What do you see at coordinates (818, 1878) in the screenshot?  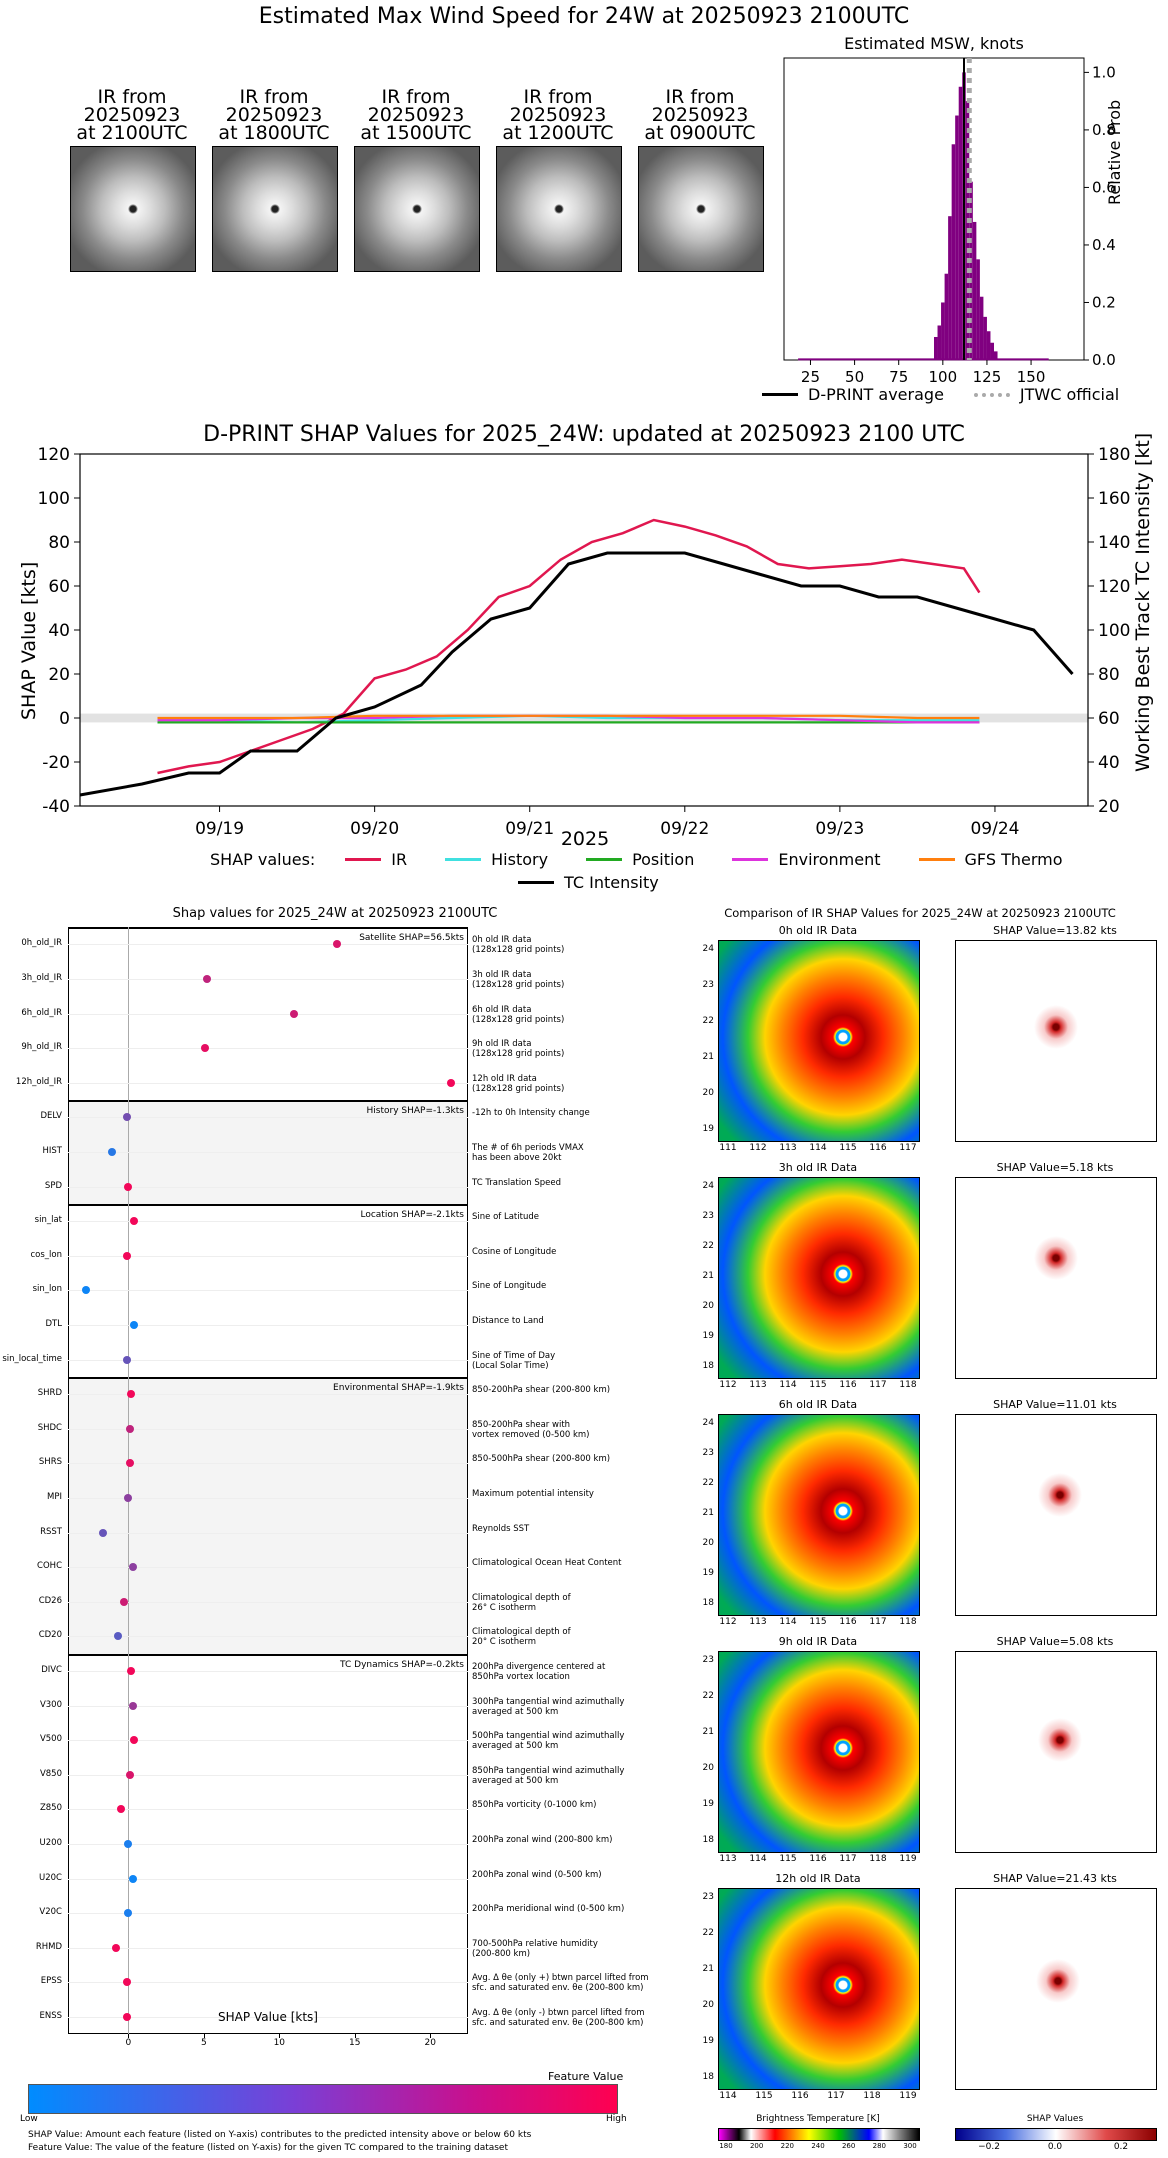 I see `ir-panel-title: 12h old IR Data` at bounding box center [818, 1878].